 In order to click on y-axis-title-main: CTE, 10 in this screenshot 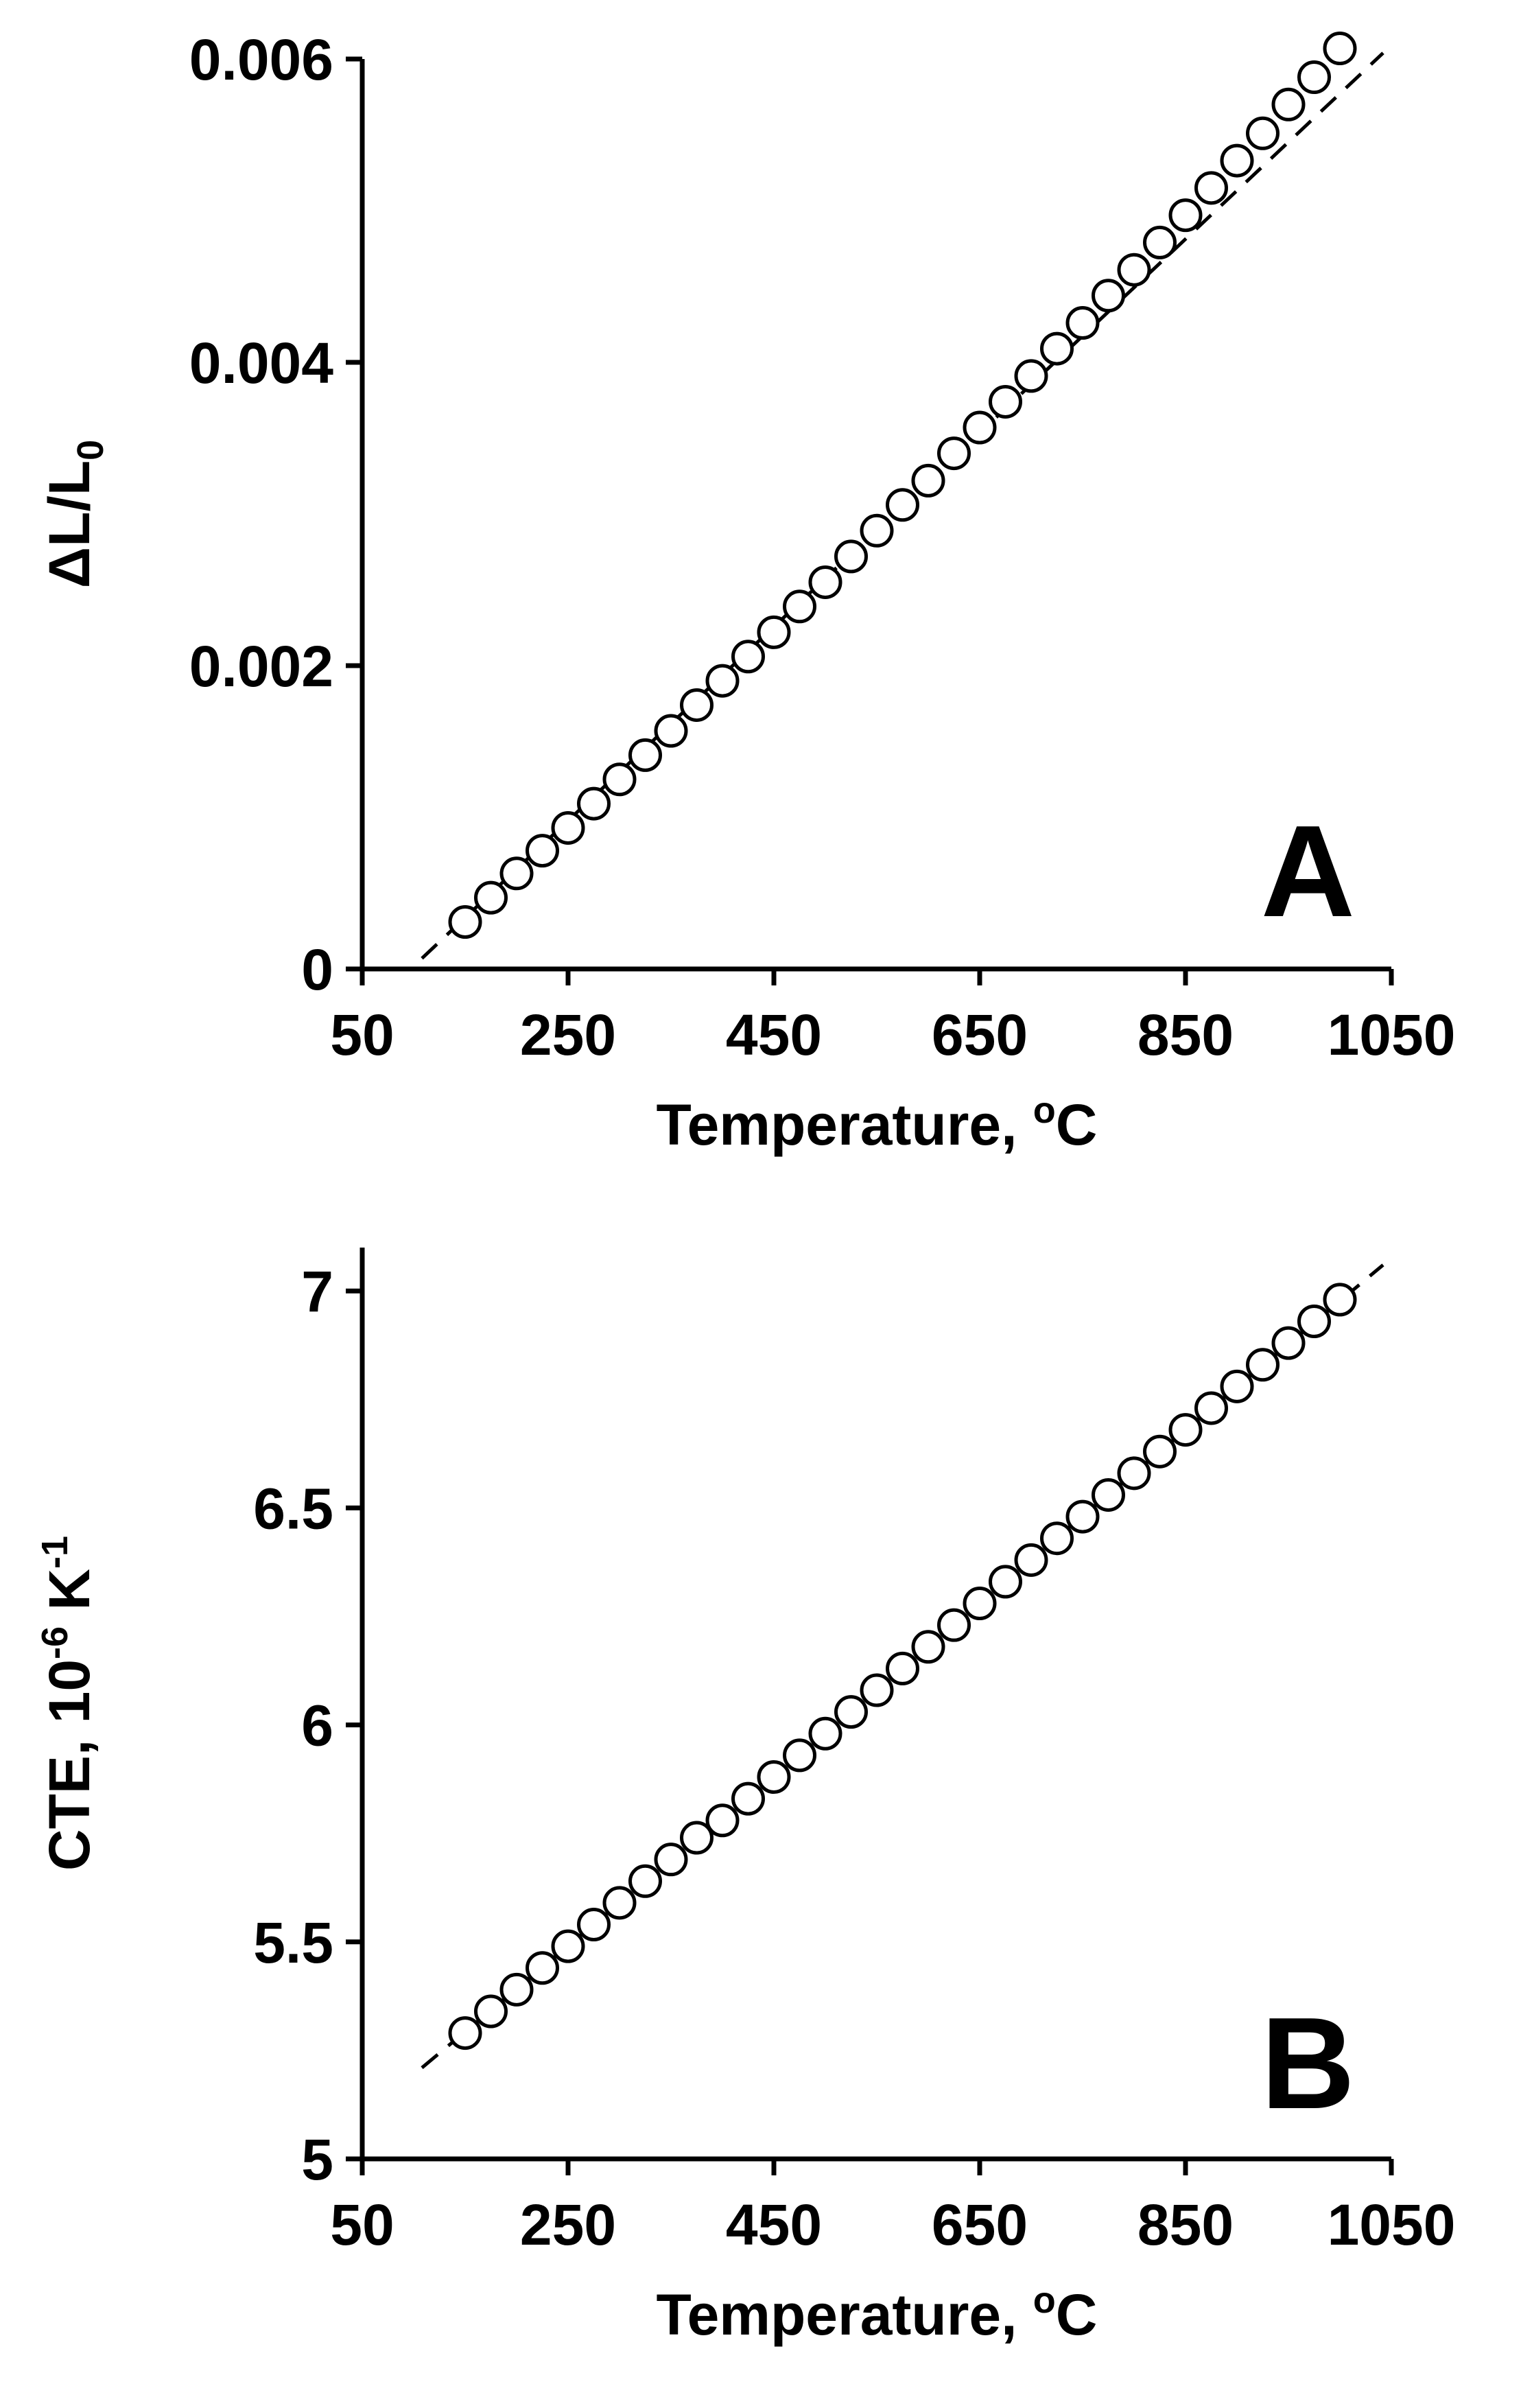, I will do `click(69, 1765)`.